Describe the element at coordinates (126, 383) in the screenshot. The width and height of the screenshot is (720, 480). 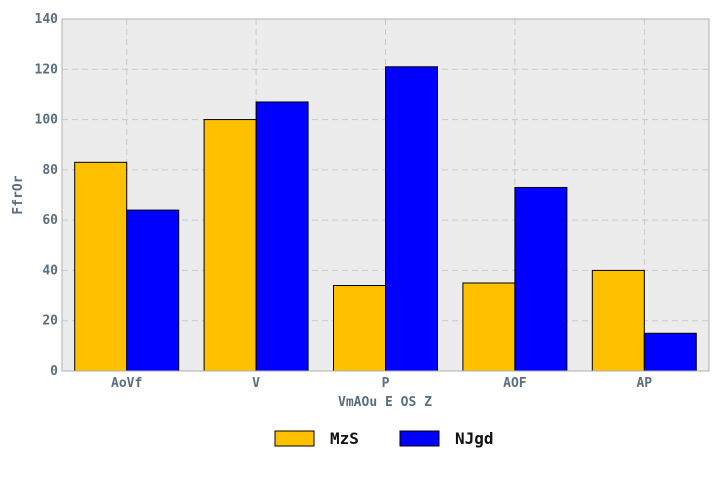
I see `x-tick-label: AoVf` at that location.